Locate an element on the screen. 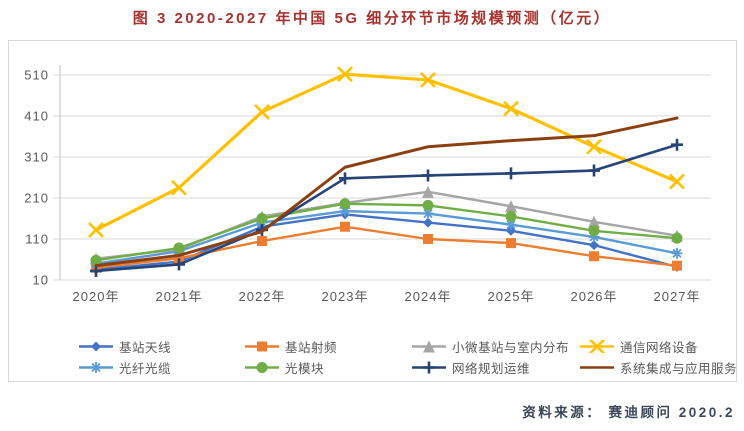 The width and height of the screenshot is (744, 431). source-note: 资料来源： 赛迪顾问 2020.2 is located at coordinates (628, 412).